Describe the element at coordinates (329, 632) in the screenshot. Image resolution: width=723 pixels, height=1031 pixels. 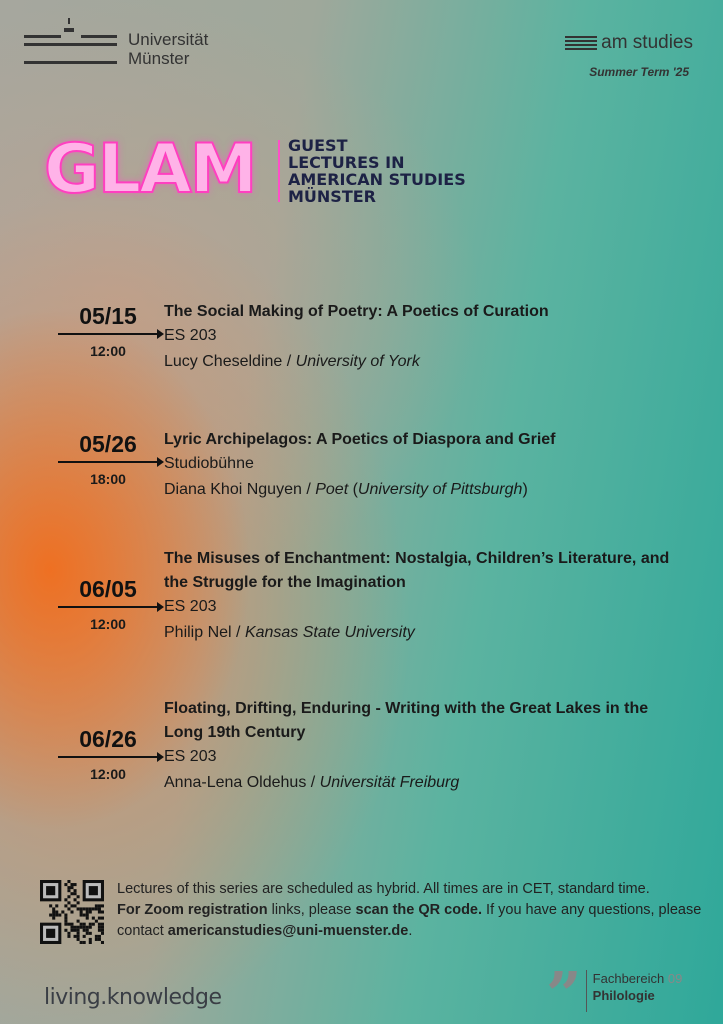
I see `event-affiliation: Kansas State University` at that location.